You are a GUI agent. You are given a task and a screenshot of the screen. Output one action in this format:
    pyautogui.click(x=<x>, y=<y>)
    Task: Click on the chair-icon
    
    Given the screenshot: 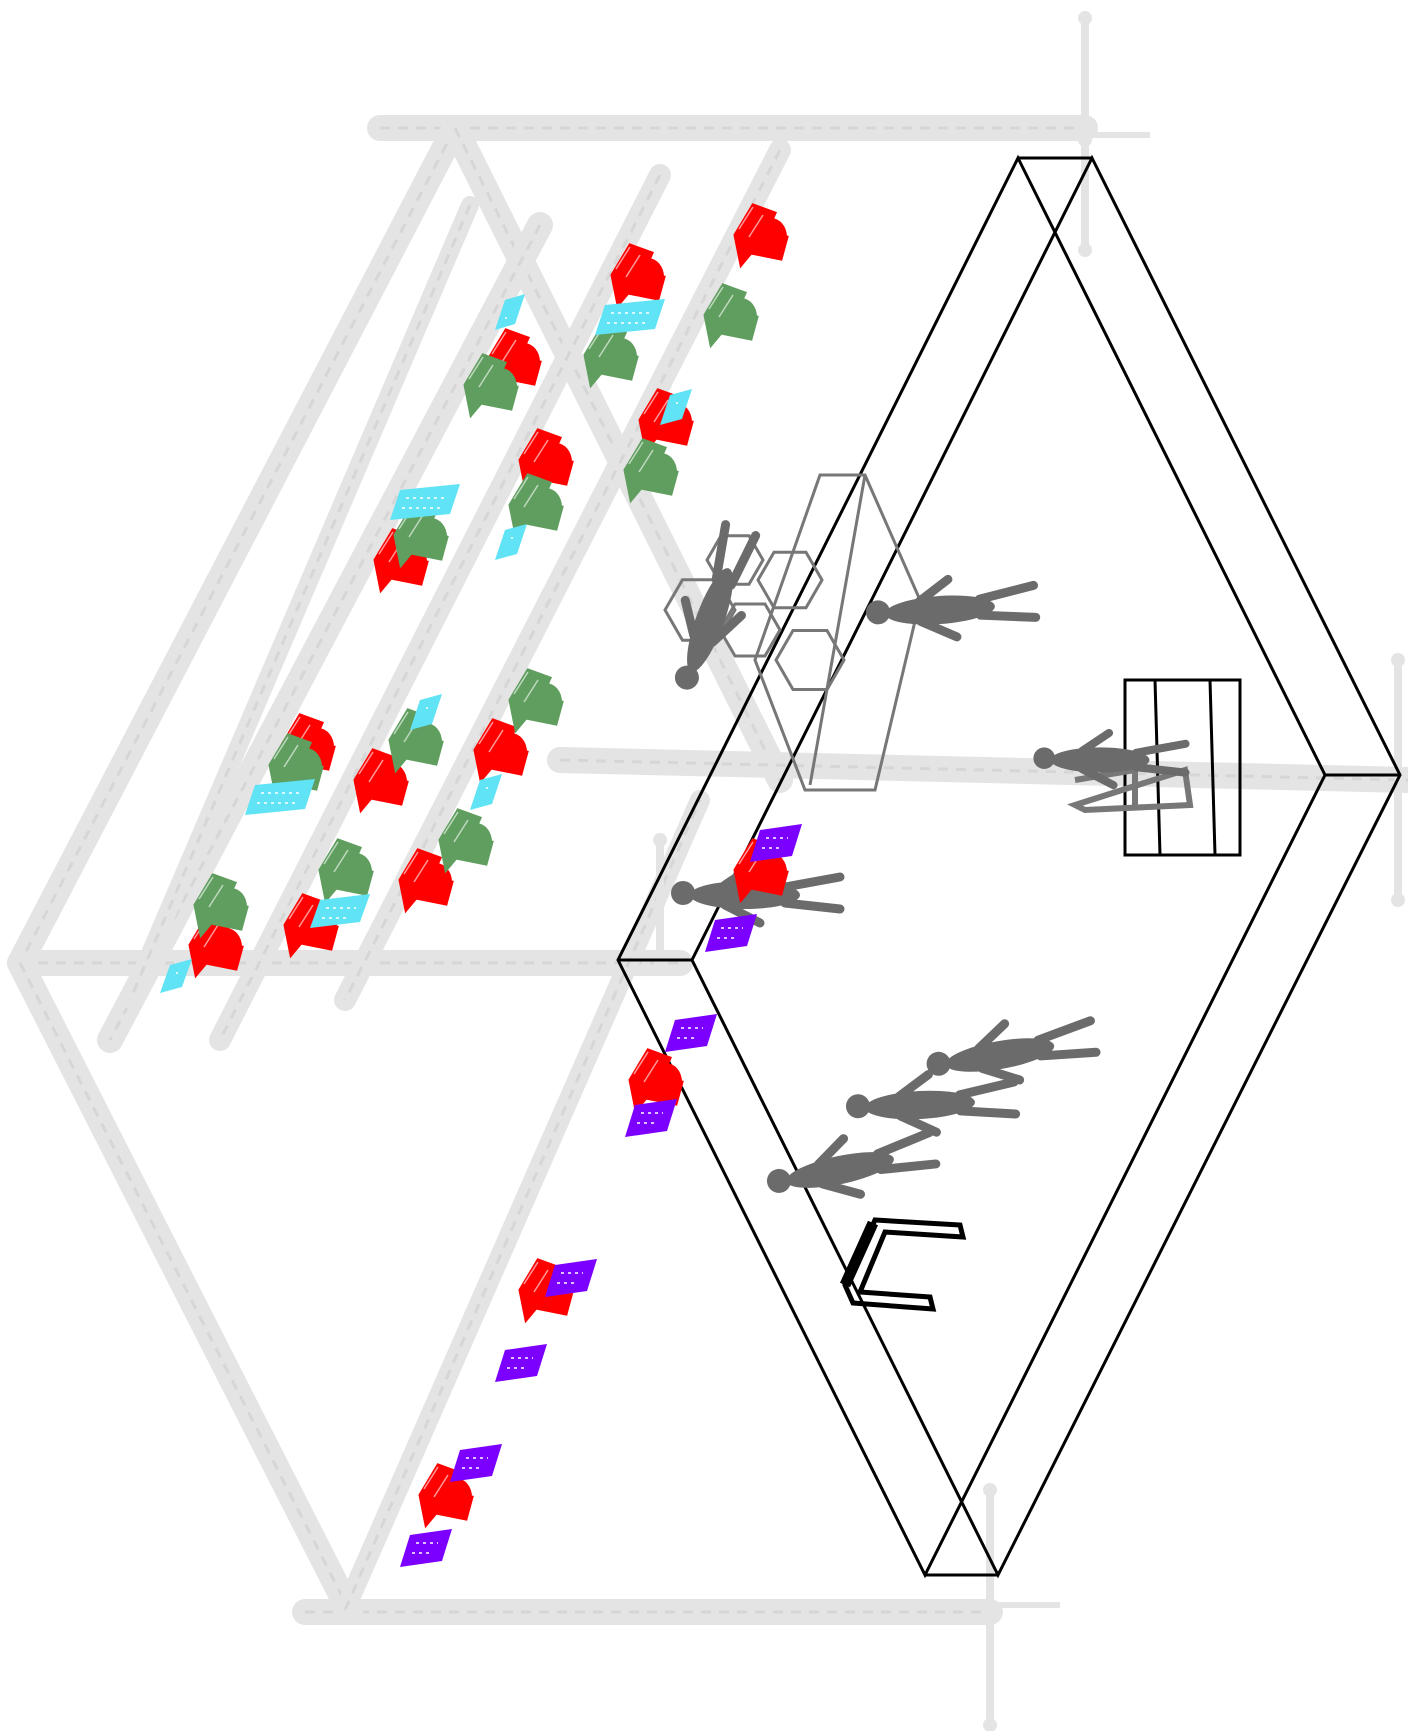 What is the action you would take?
    pyautogui.click(x=903, y=1264)
    